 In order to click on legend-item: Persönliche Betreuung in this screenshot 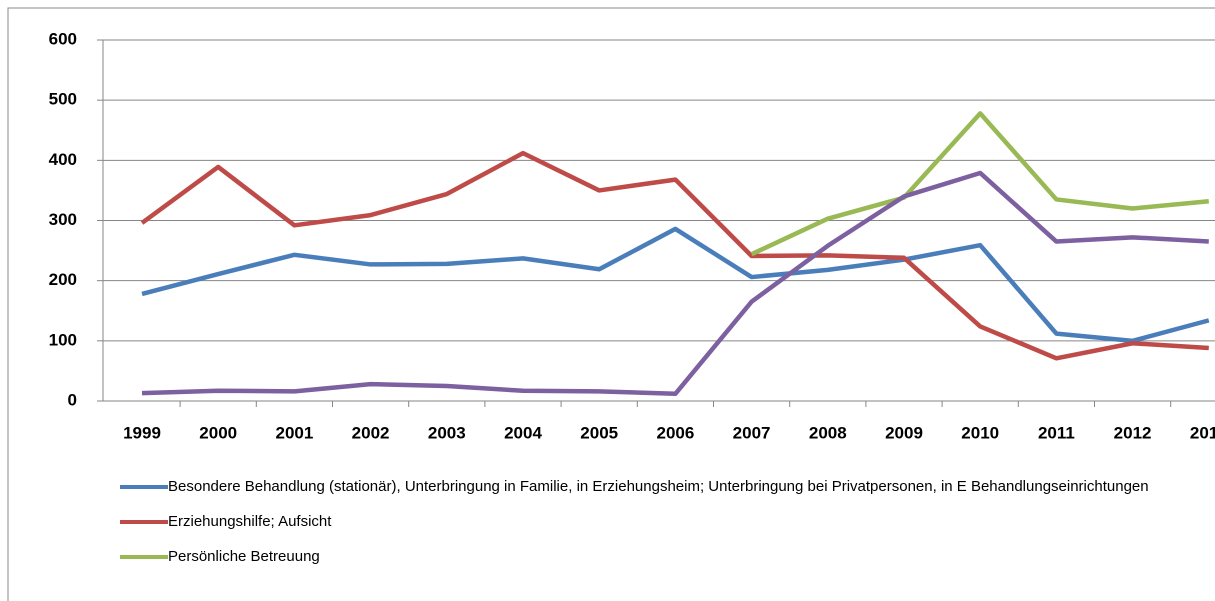, I will do `click(665, 556)`.